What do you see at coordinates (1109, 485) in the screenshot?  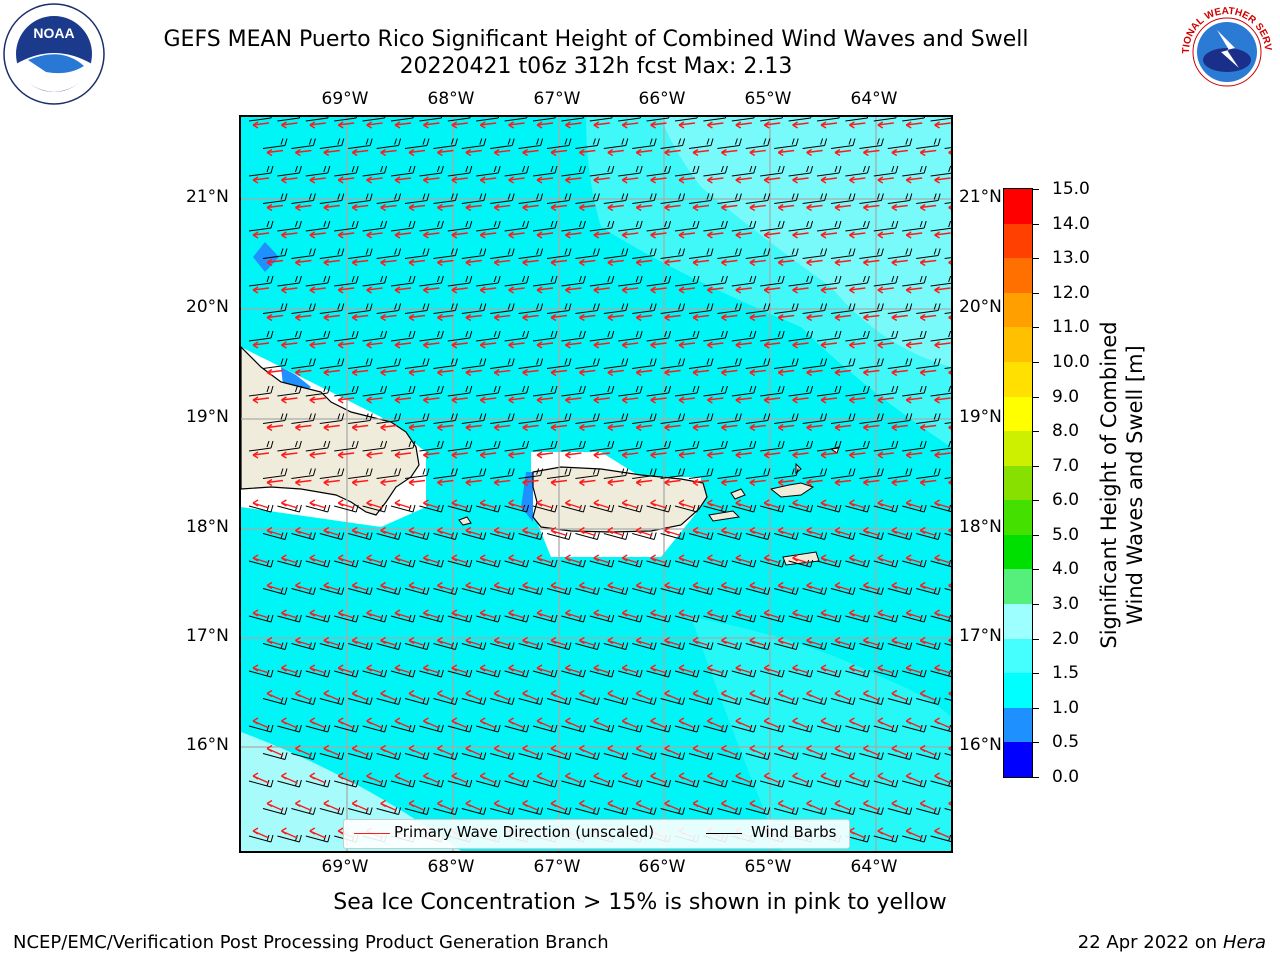 I see `colorbar-title-line1: Significant Height of Combined` at bounding box center [1109, 485].